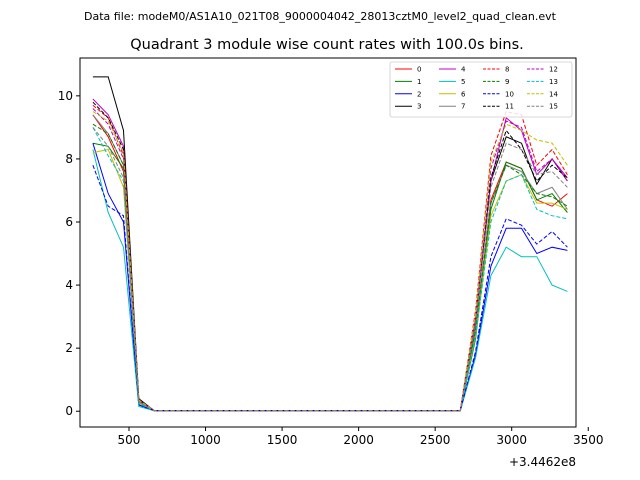 The width and height of the screenshot is (640, 480). I want to click on legend-label: 15, so click(553, 107).